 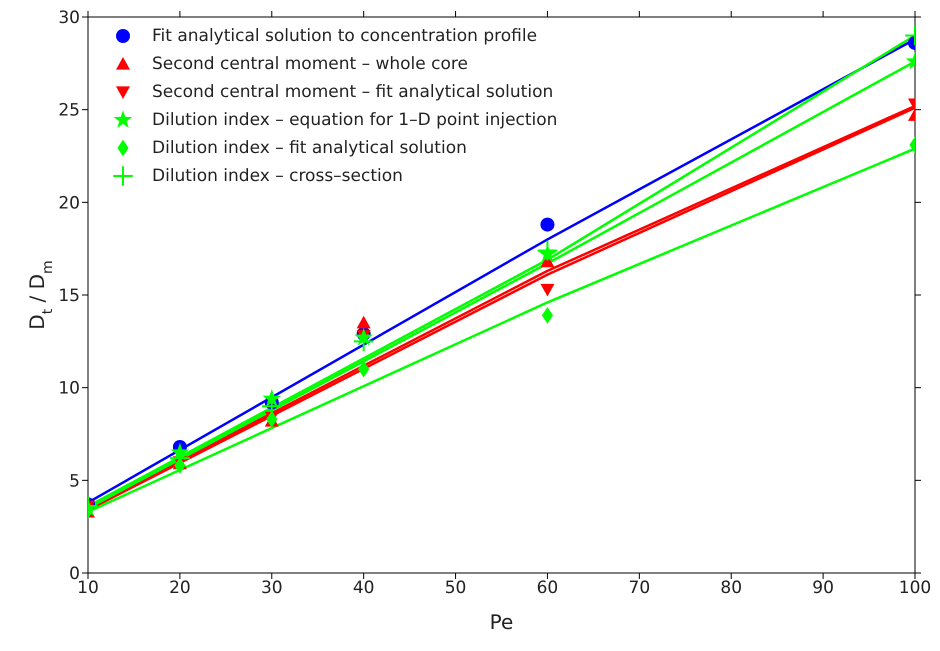 I want to click on x-tick-label: 100, so click(x=915, y=588).